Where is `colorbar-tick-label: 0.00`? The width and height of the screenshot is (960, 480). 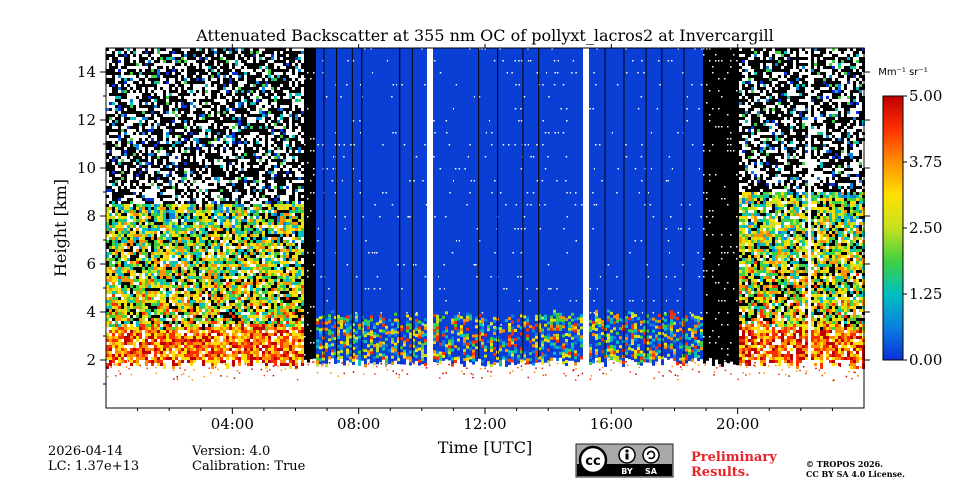 colorbar-tick-label: 0.00 is located at coordinates (925, 360).